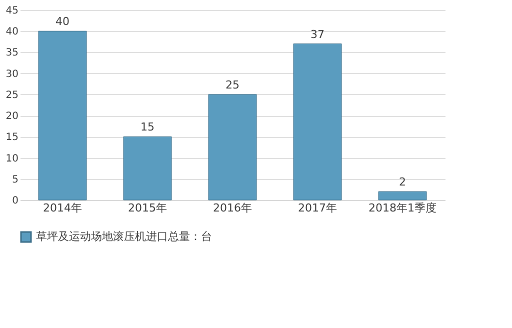 This screenshot has width=512, height=328. Describe the element at coordinates (12, 53) in the screenshot. I see `y-tick-label: 35` at that location.